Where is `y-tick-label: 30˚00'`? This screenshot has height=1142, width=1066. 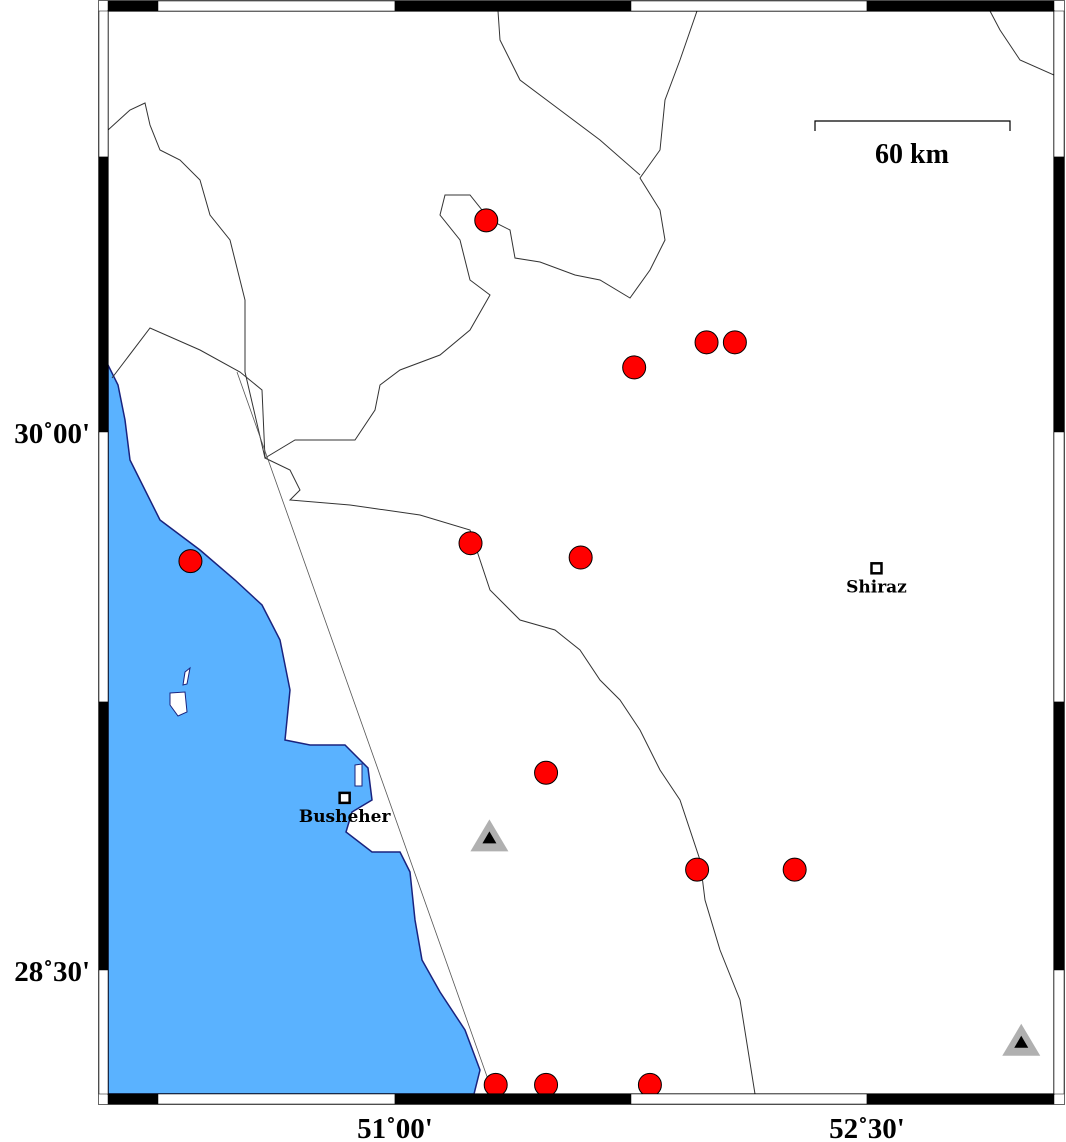
y-tick-label: 30˚00' is located at coordinates (52, 434).